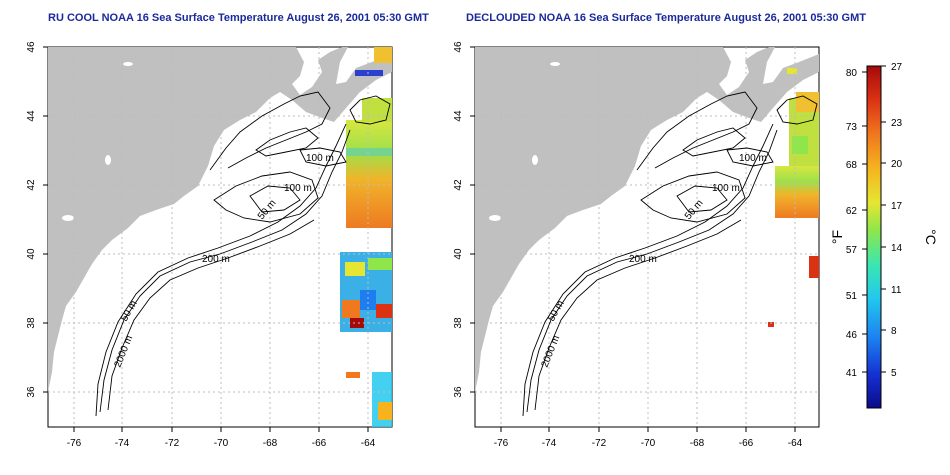 The width and height of the screenshot is (950, 475). Describe the element at coordinates (298, 188) in the screenshot. I see `left-contour-label-100m: 100 m` at that location.